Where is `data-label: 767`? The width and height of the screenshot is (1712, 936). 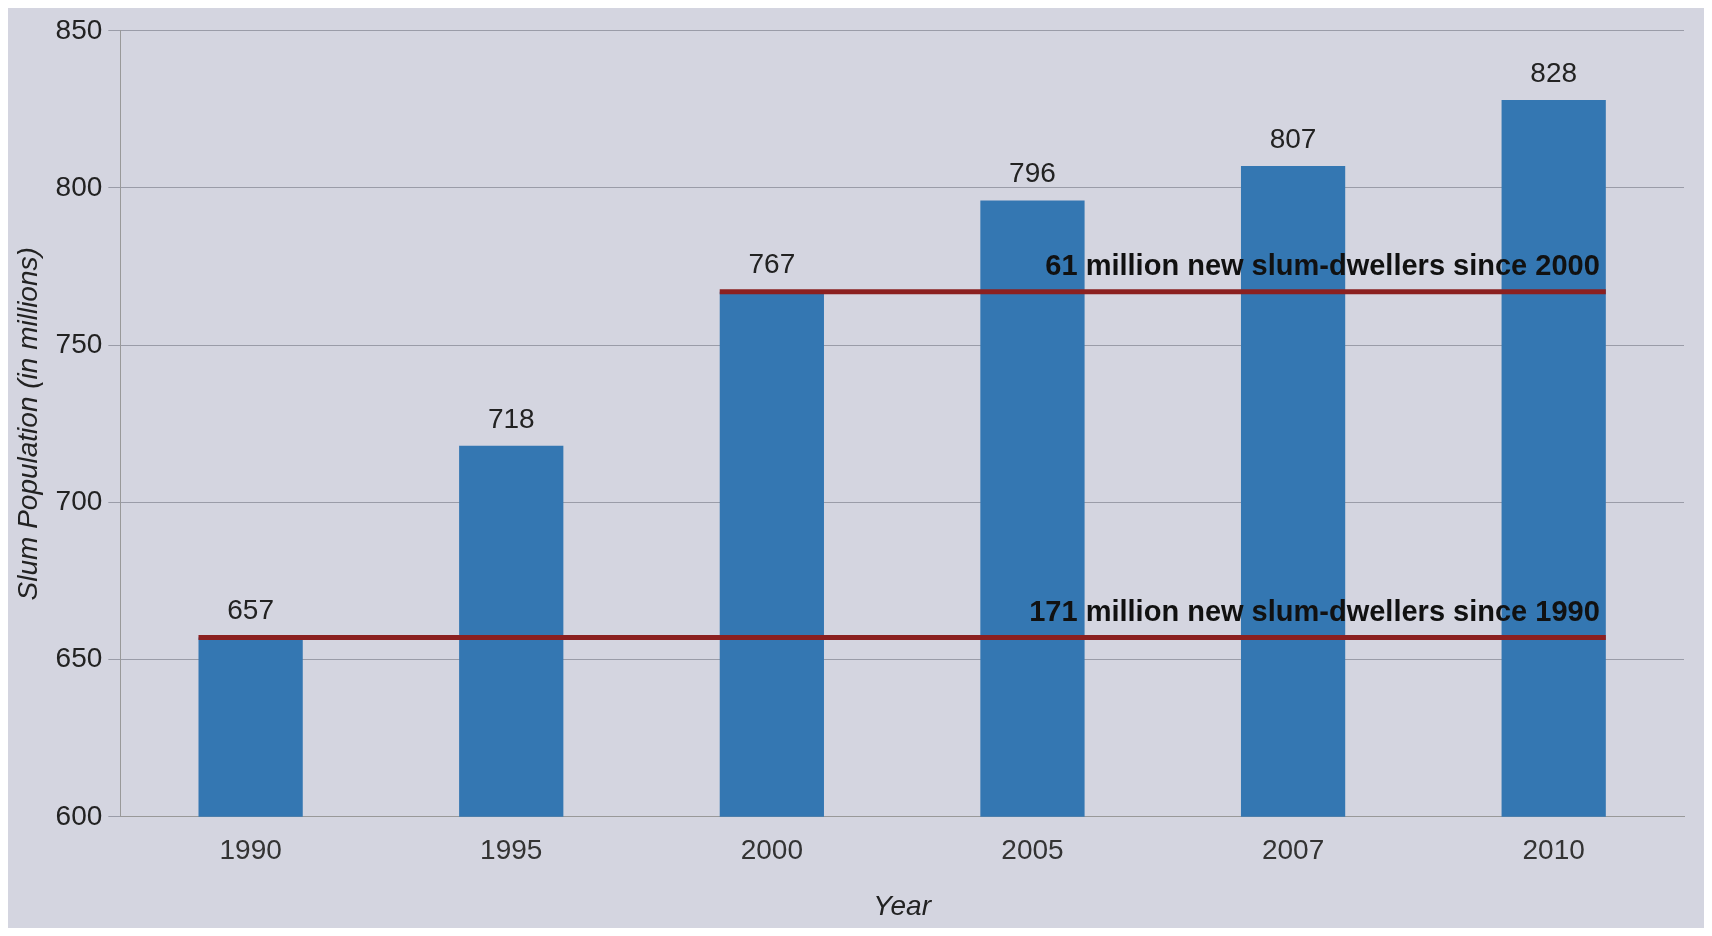 data-label: 767 is located at coordinates (772, 264).